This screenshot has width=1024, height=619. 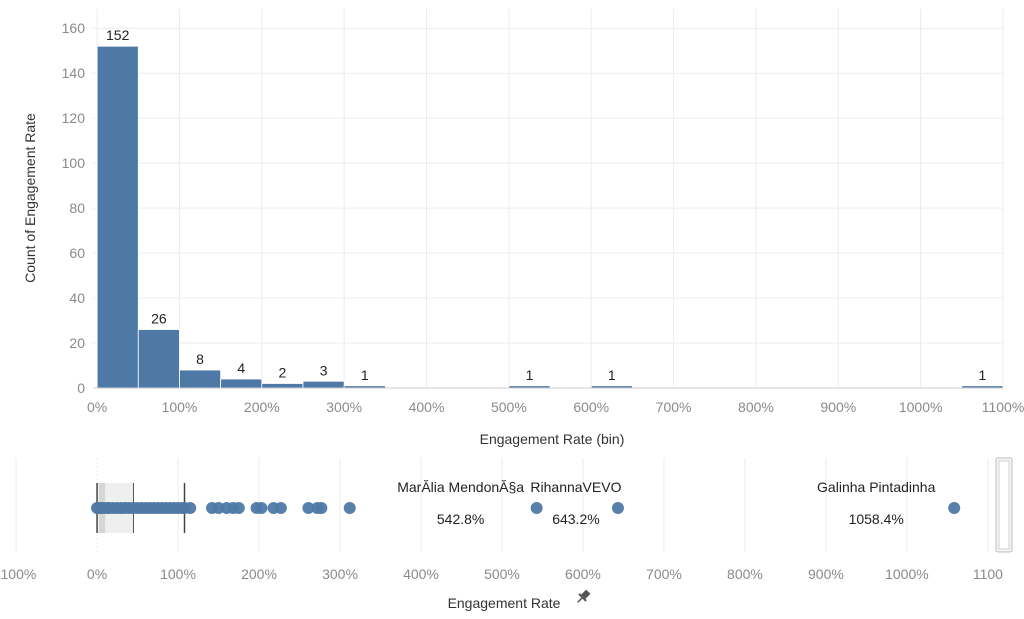 What do you see at coordinates (575, 487) in the screenshot?
I see `point-name-label: RihannaVEVO` at bounding box center [575, 487].